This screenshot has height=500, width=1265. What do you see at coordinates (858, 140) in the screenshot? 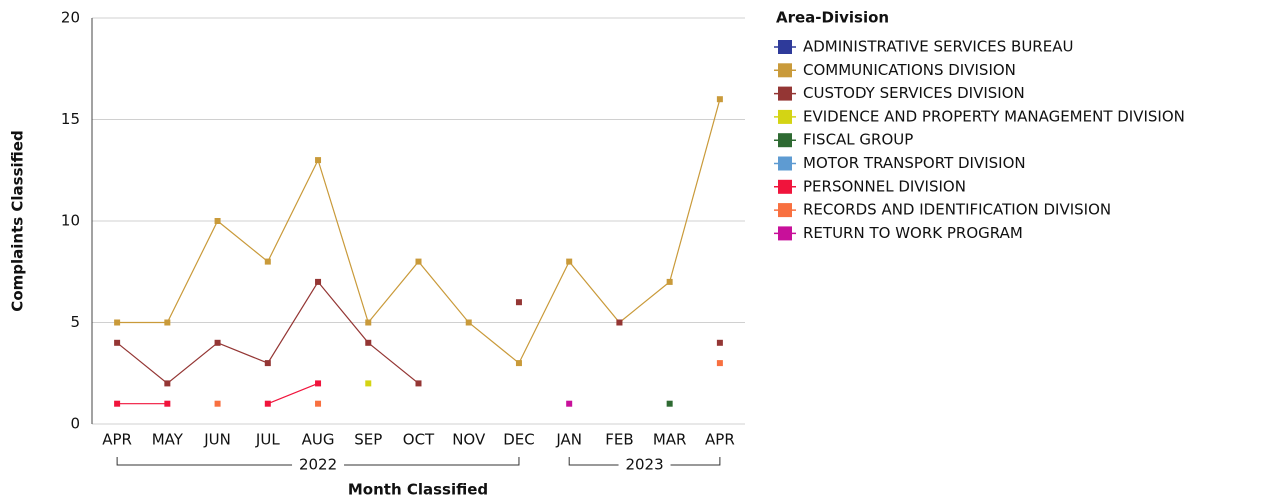
I see `legend-label: FISCAL GROUP` at bounding box center [858, 140].